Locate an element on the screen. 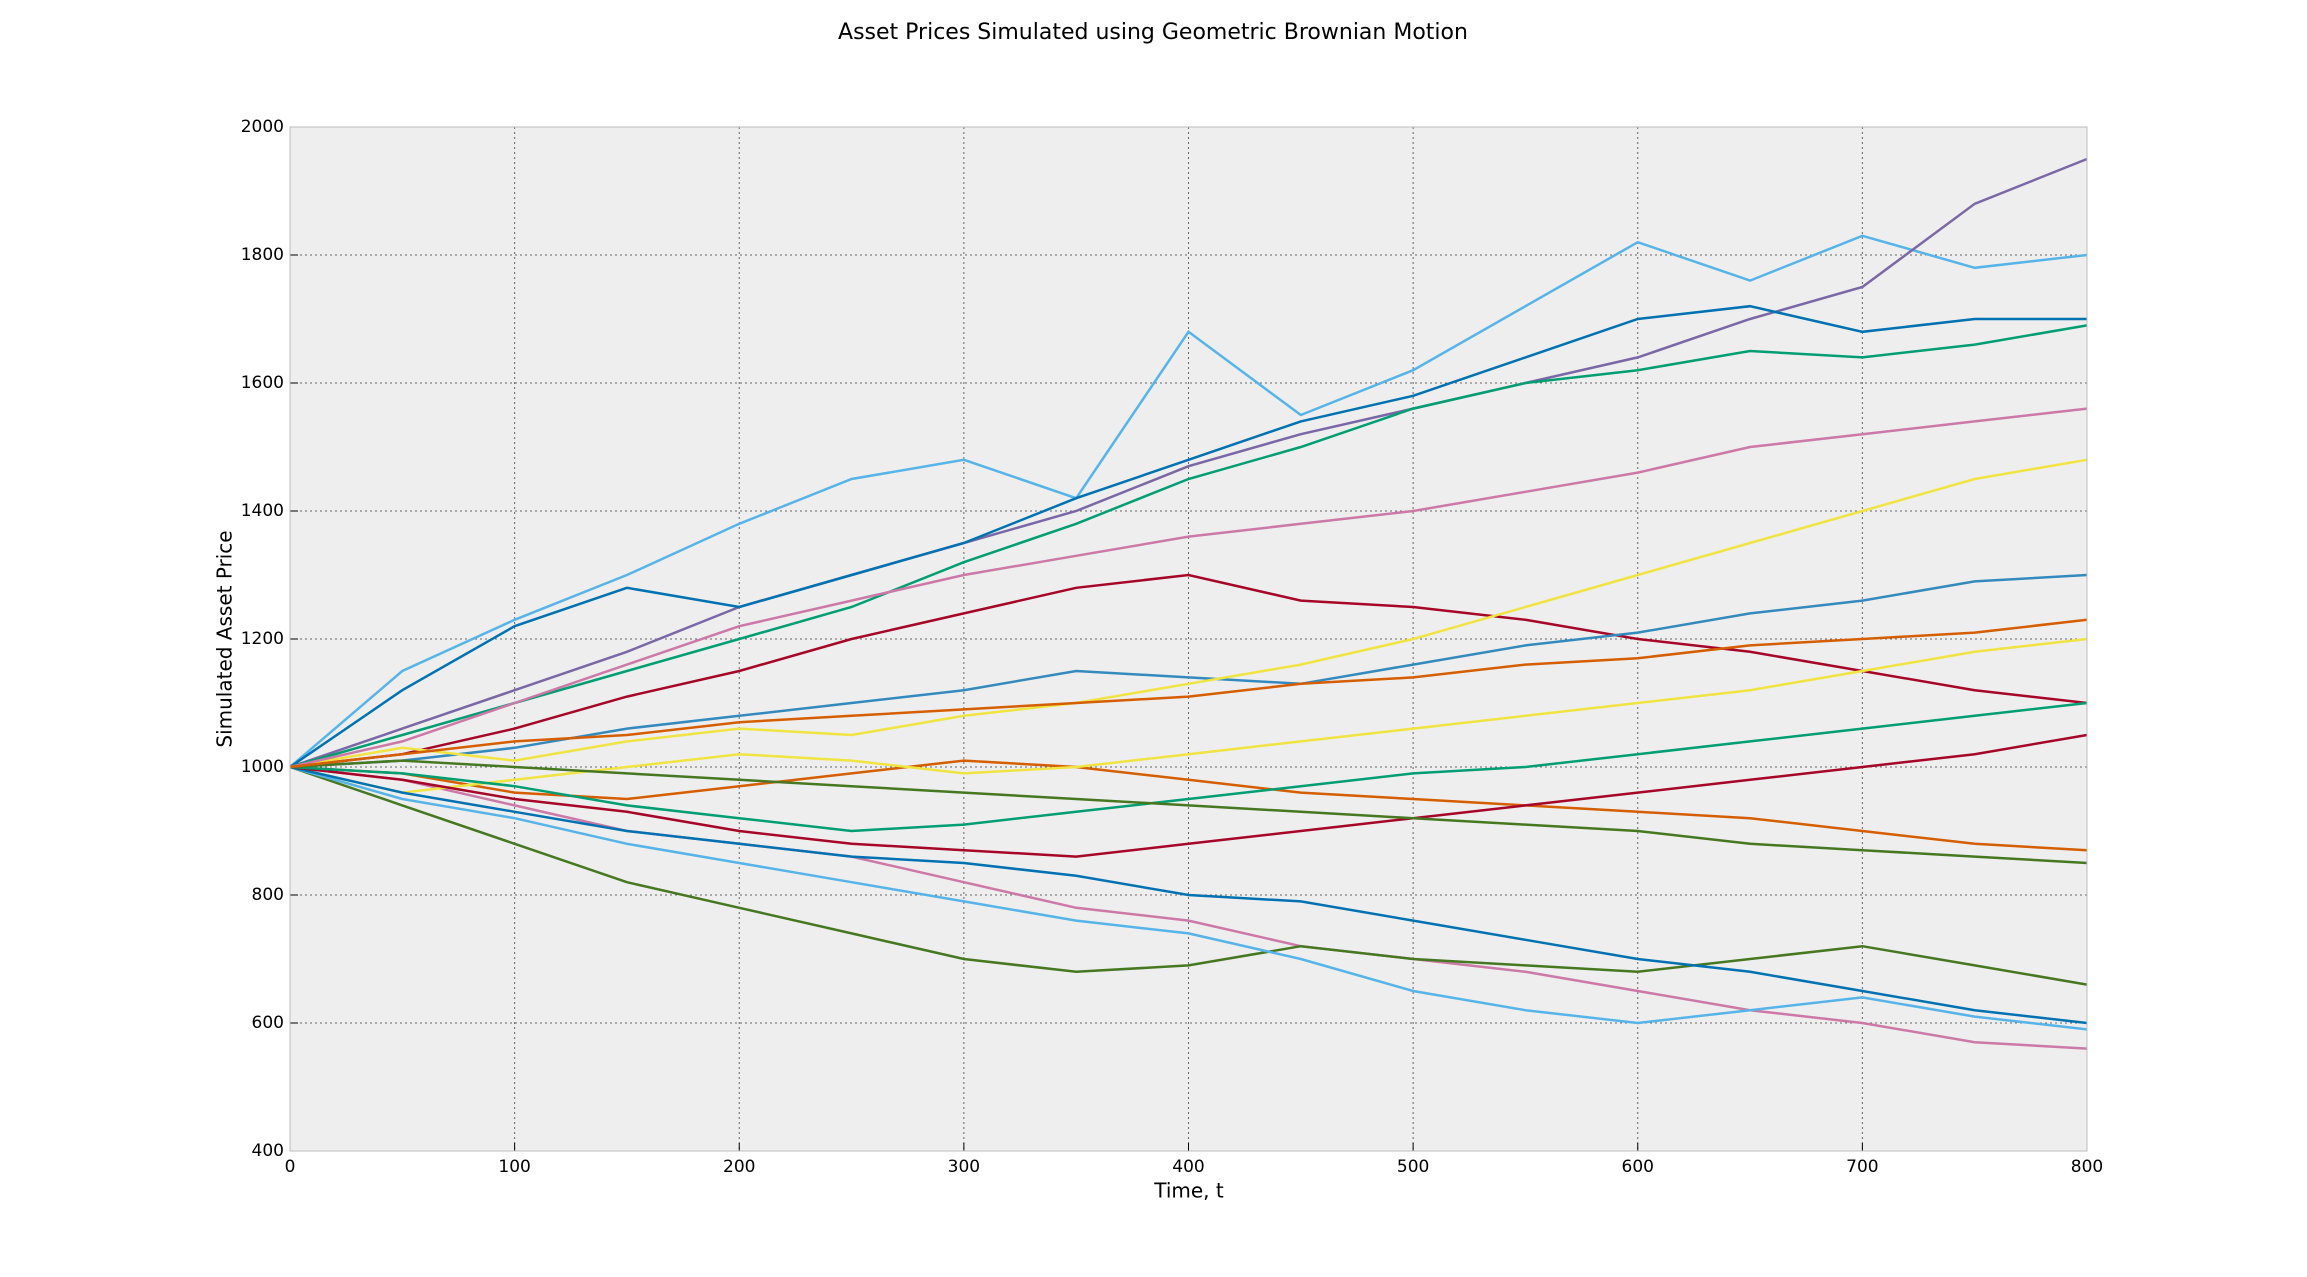  y-tick-label: 1200 is located at coordinates (262, 639).